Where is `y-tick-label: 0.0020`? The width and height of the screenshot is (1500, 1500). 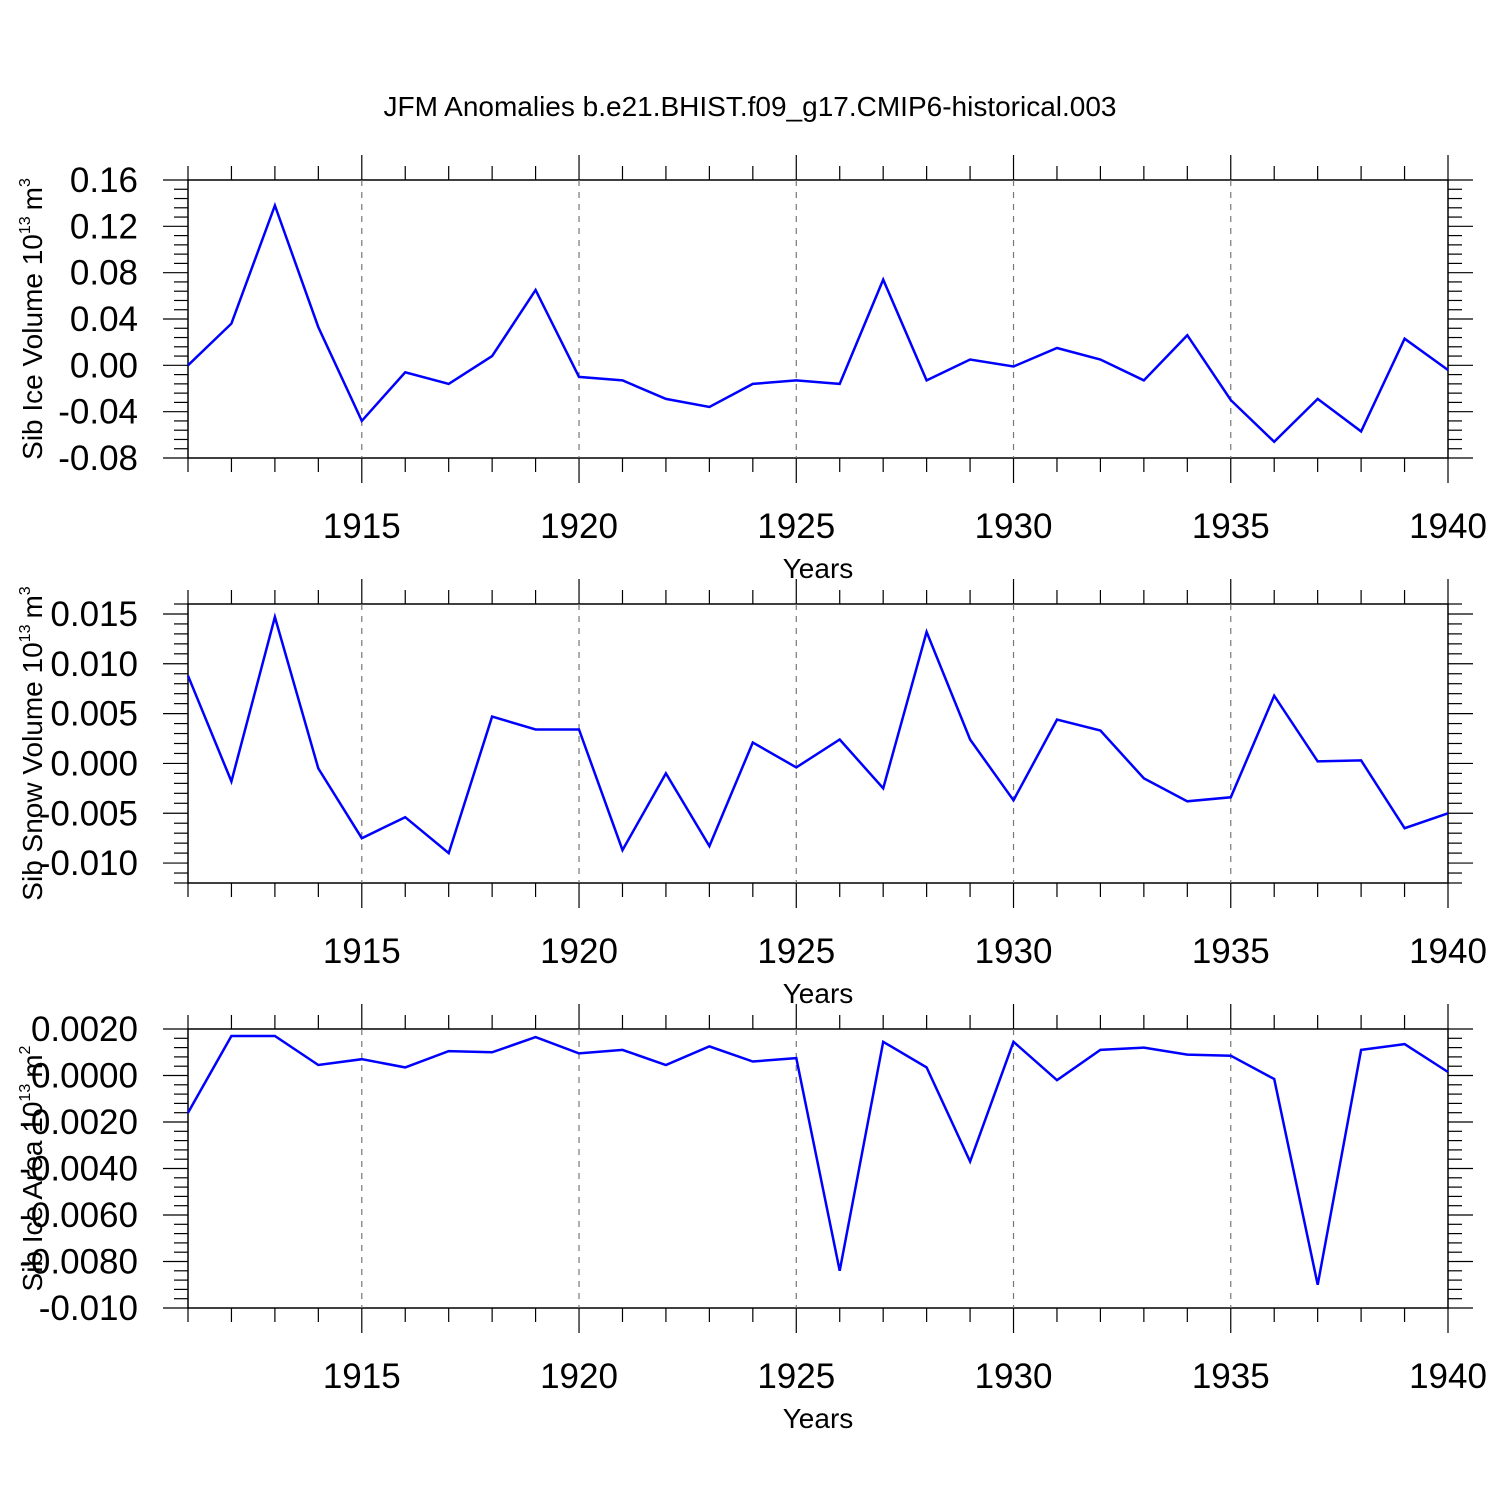
y-tick-label: 0.0020 is located at coordinates (84, 1029).